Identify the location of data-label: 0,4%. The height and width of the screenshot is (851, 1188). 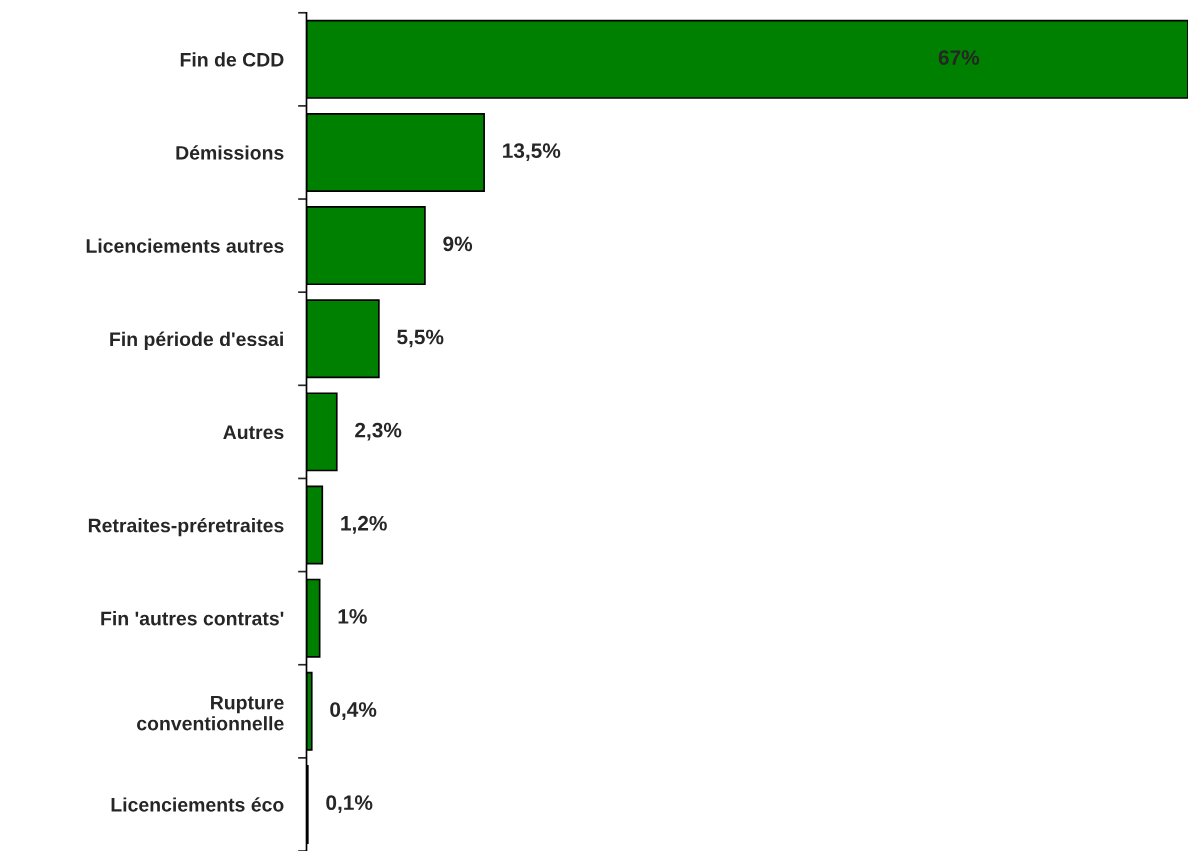
(353, 711).